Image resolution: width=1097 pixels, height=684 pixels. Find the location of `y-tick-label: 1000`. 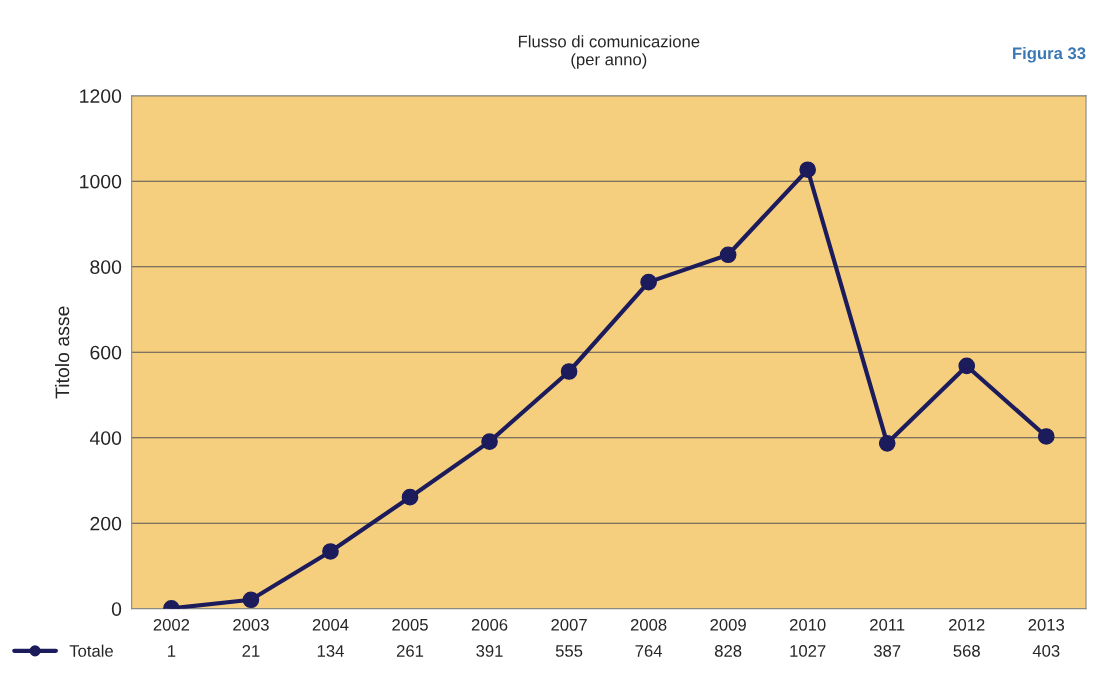

y-tick-label: 1000 is located at coordinates (101, 181).